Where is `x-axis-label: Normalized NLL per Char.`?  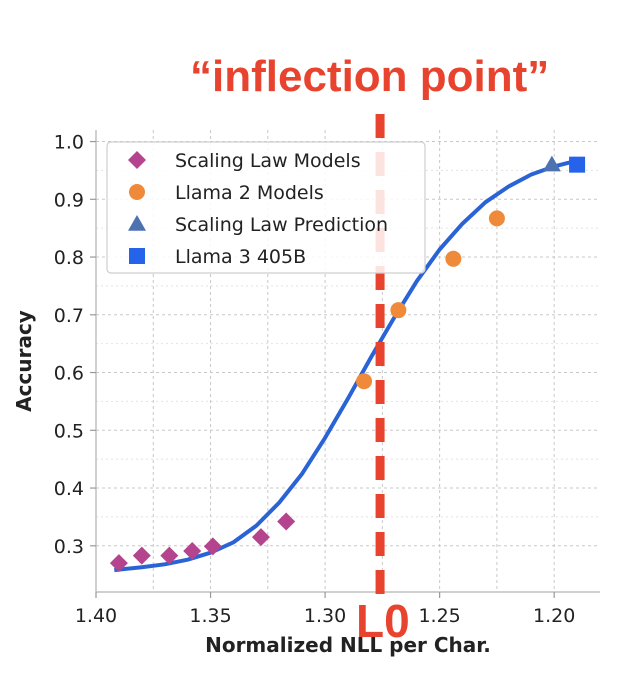
x-axis-label: Normalized NLL per Char. is located at coordinates (348, 645).